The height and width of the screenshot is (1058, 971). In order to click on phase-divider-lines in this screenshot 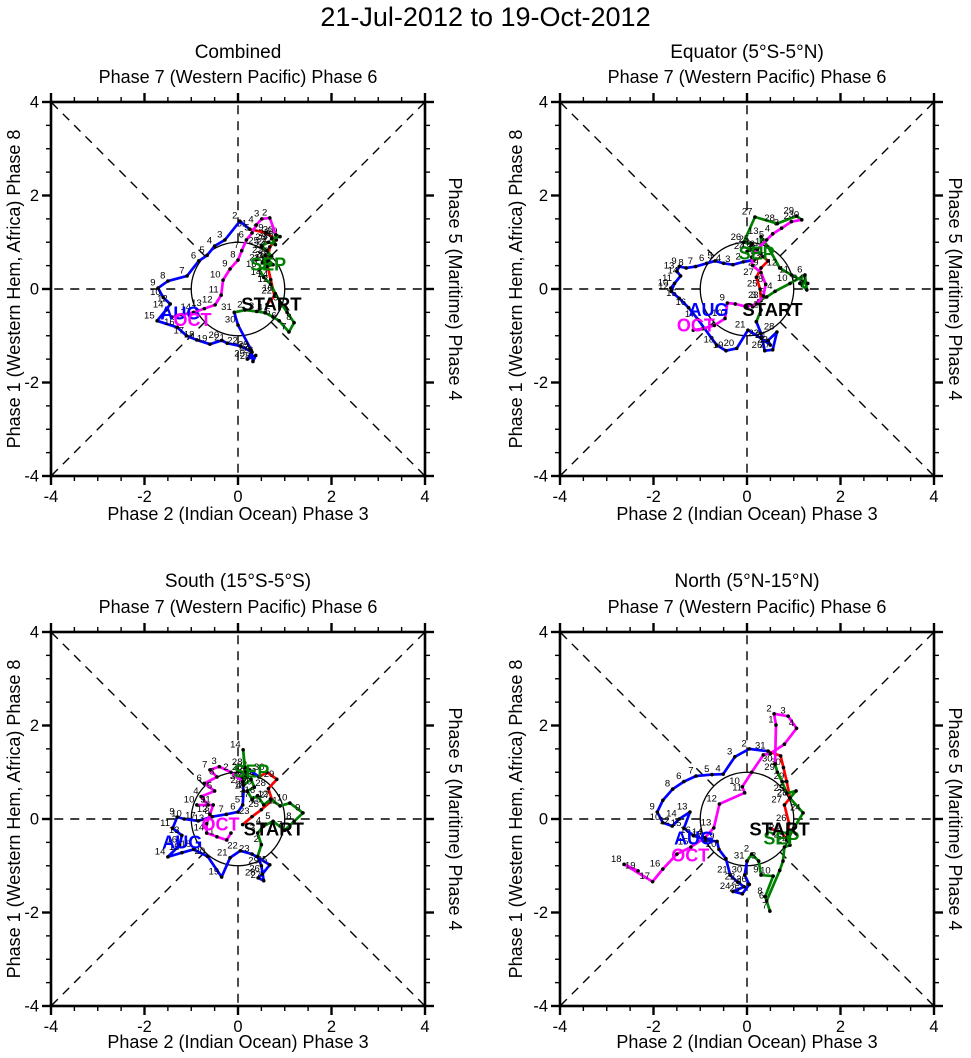, I will do `click(238, 289)`.